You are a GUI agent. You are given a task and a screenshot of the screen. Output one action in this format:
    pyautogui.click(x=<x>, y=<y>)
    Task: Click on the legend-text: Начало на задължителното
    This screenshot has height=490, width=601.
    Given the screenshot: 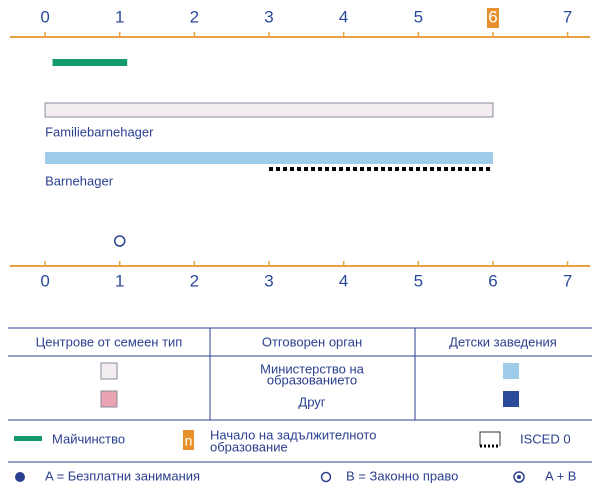 What is the action you would take?
    pyautogui.click(x=293, y=434)
    